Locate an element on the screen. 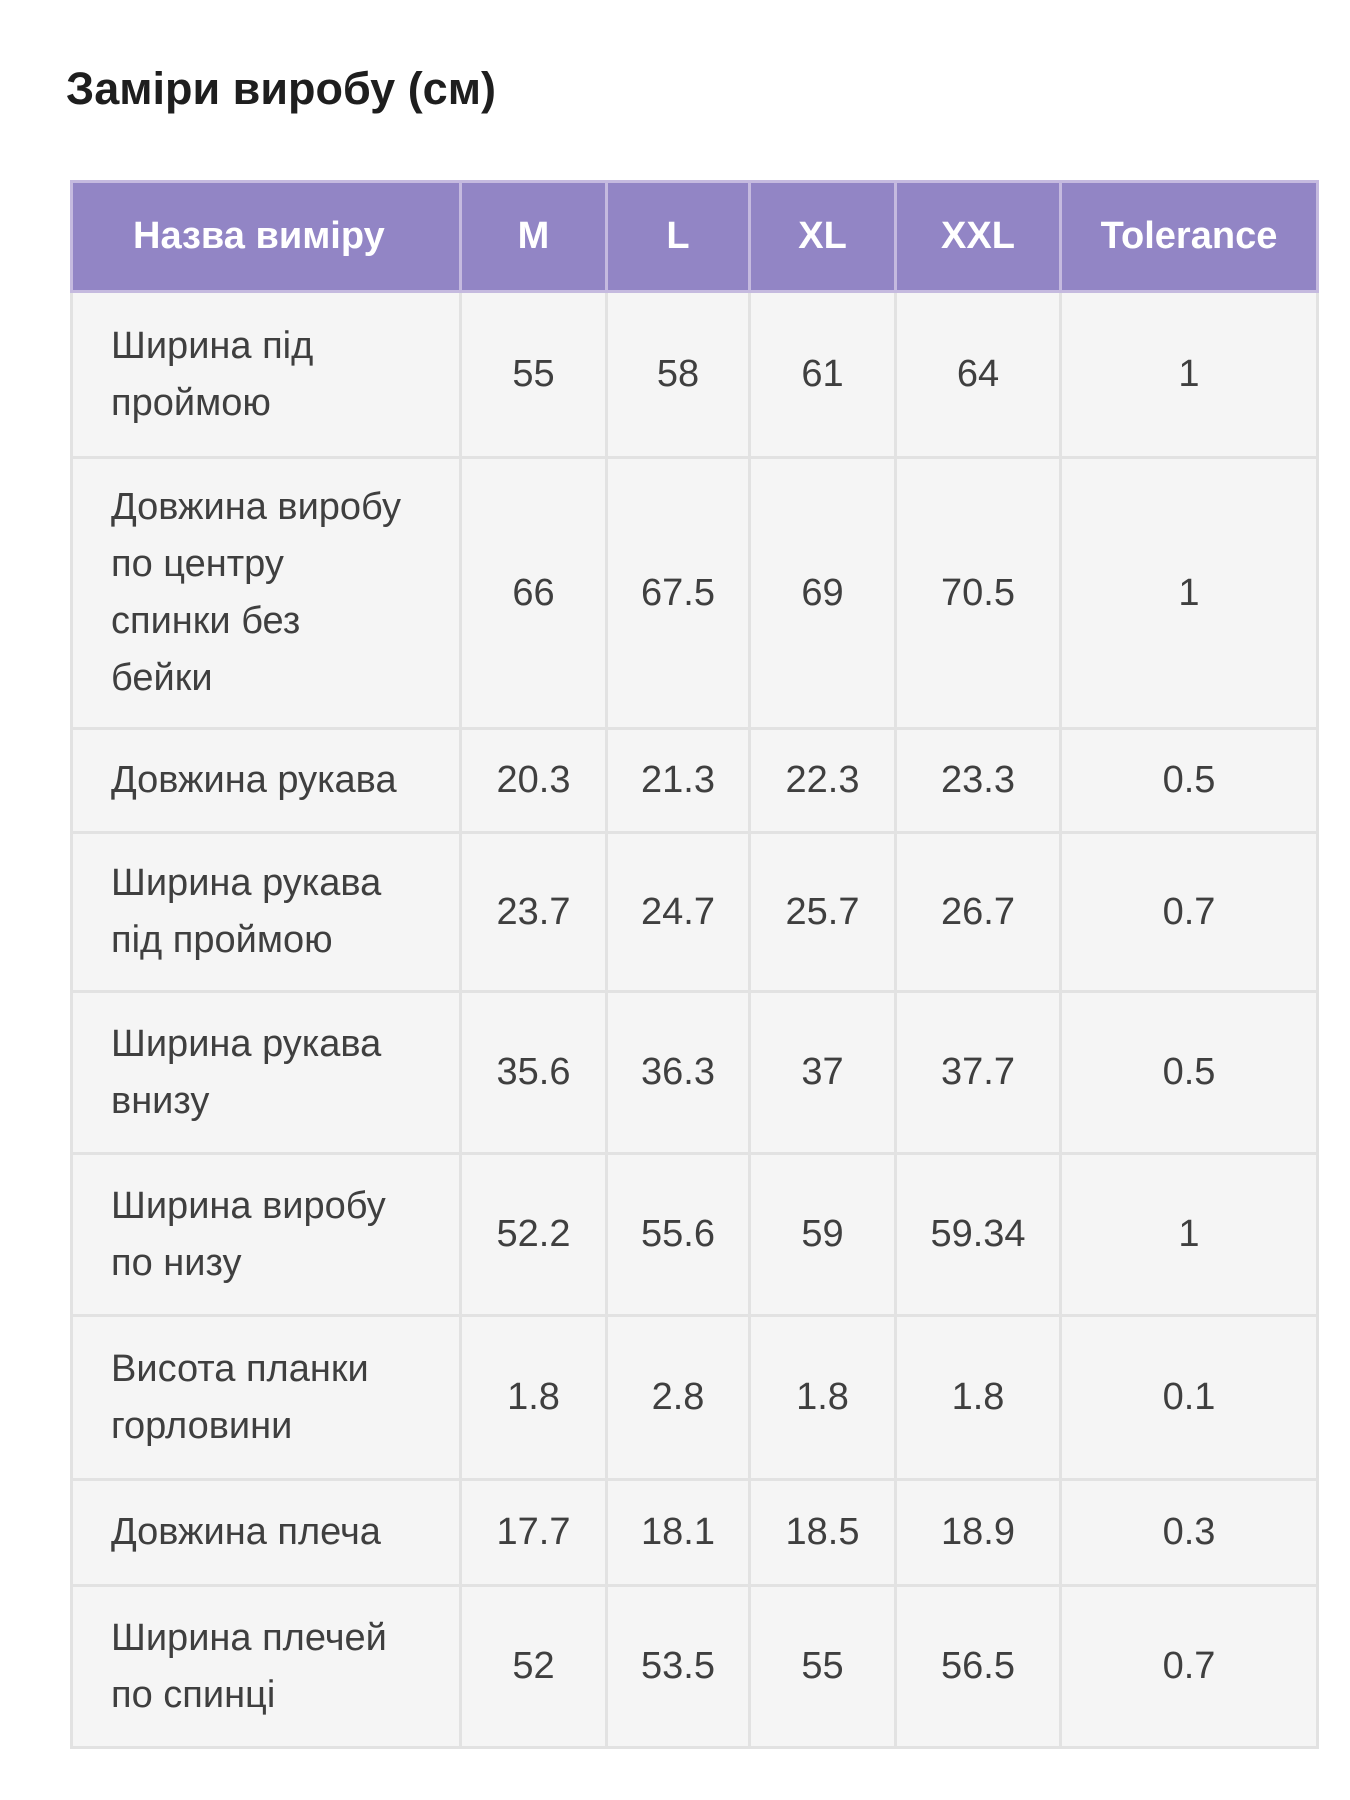 The image size is (1350, 1800). measurement-value-cell: 69 is located at coordinates (822, 593).